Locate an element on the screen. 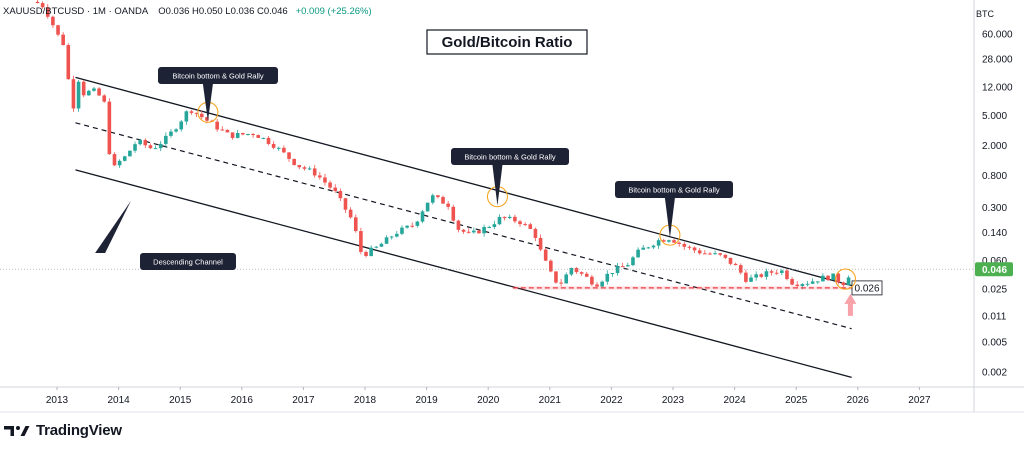 Image resolution: width=1024 pixels, height=454 pixels. y-tick-label: 2.000 is located at coordinates (994, 146).